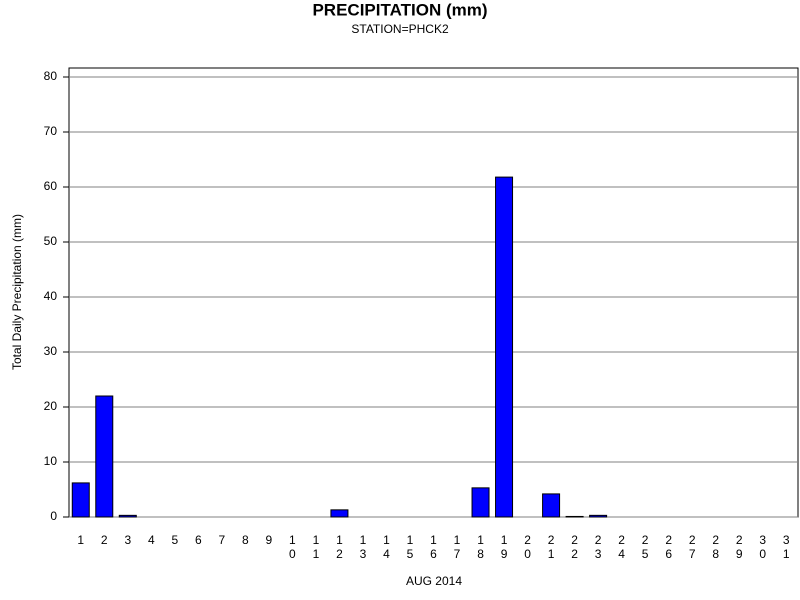  Describe the element at coordinates (127, 540) in the screenshot. I see `x-tick-label: 3` at that location.